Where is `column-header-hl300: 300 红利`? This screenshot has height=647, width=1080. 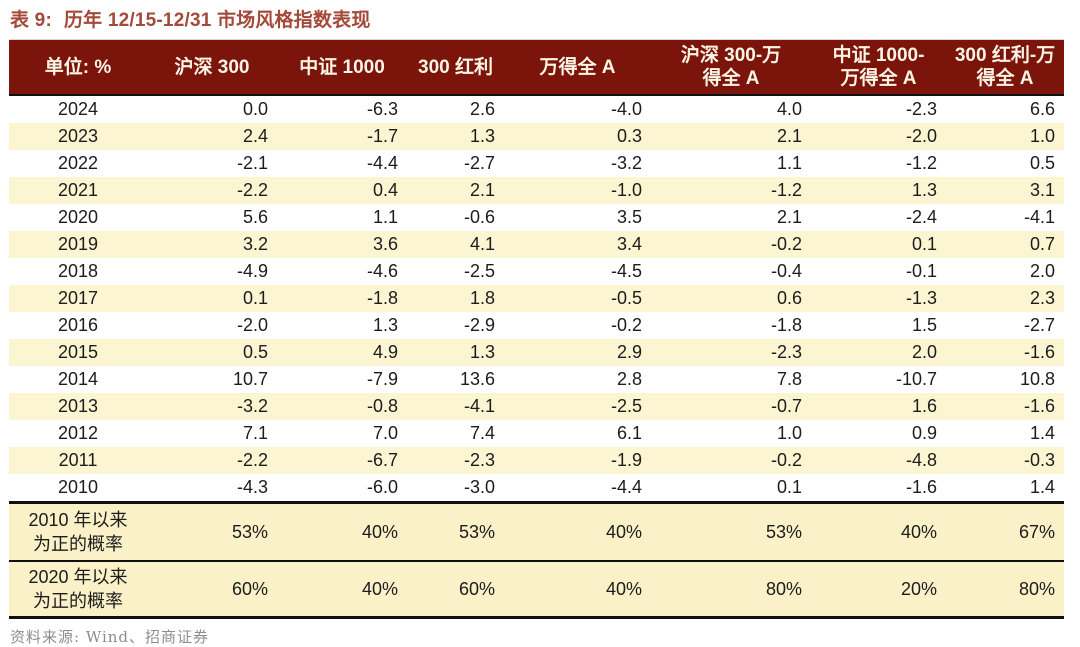
column-header-hl300: 300 红利 is located at coordinates (455, 67).